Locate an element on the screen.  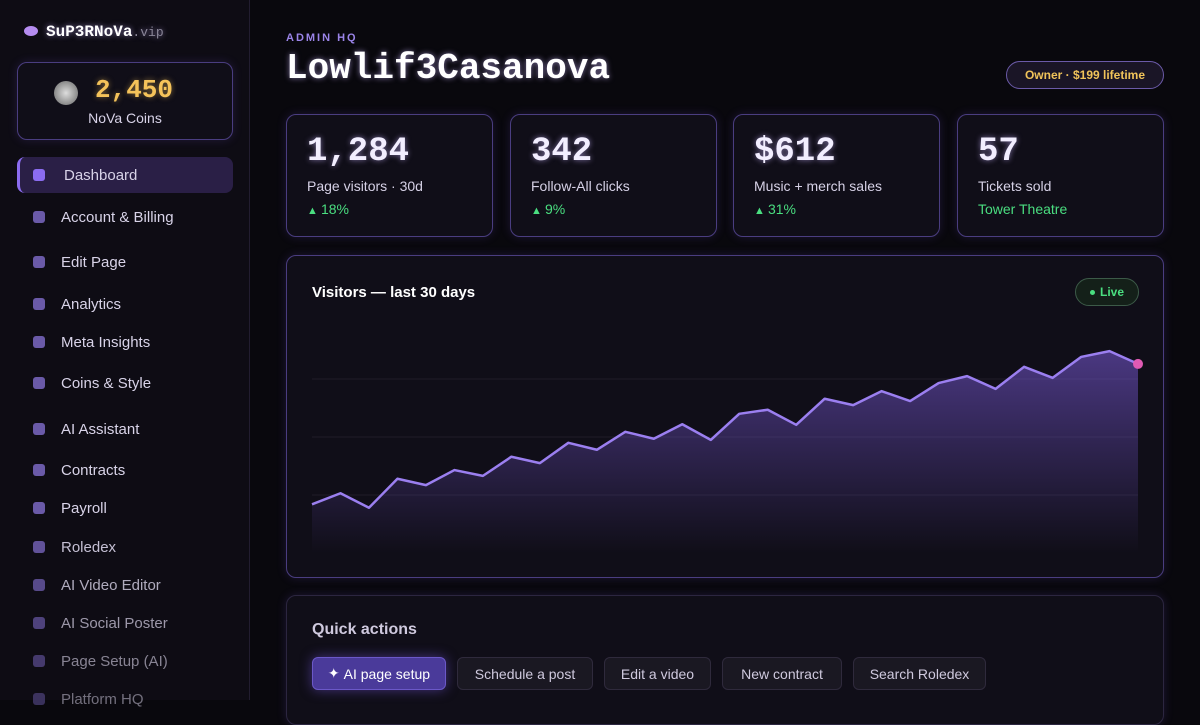
button-label: Edit a video is located at coordinates (657, 673).